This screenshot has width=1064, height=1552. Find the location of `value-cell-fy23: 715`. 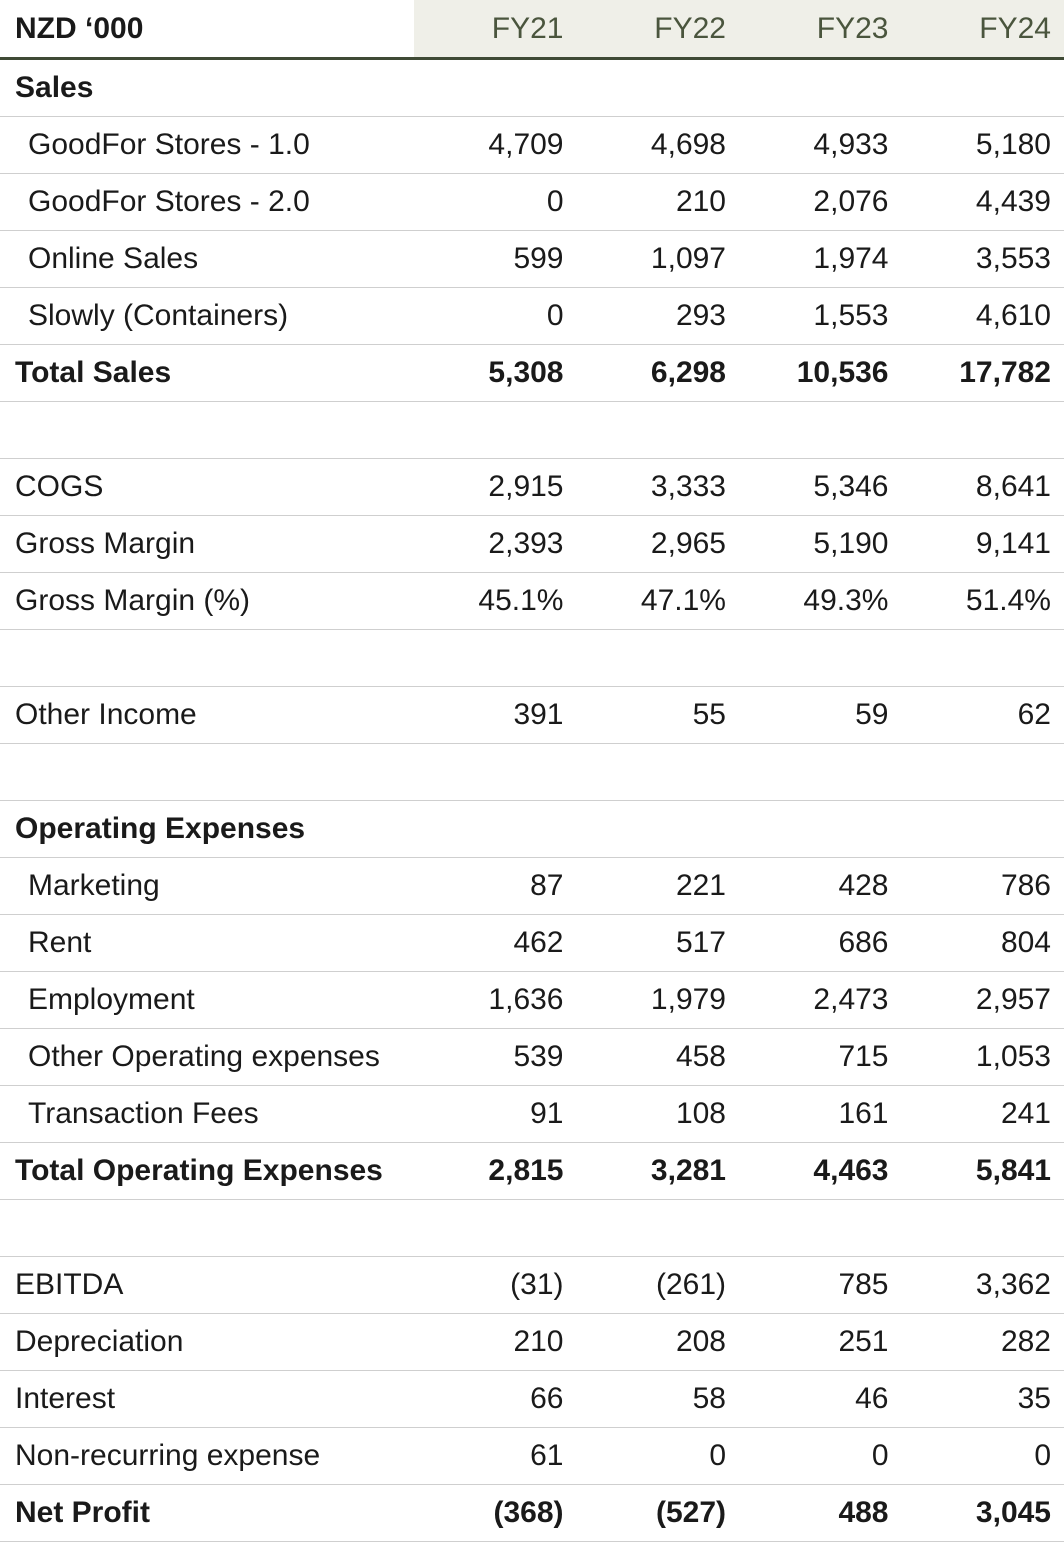

value-cell-fy23: 715 is located at coordinates (820, 1057).